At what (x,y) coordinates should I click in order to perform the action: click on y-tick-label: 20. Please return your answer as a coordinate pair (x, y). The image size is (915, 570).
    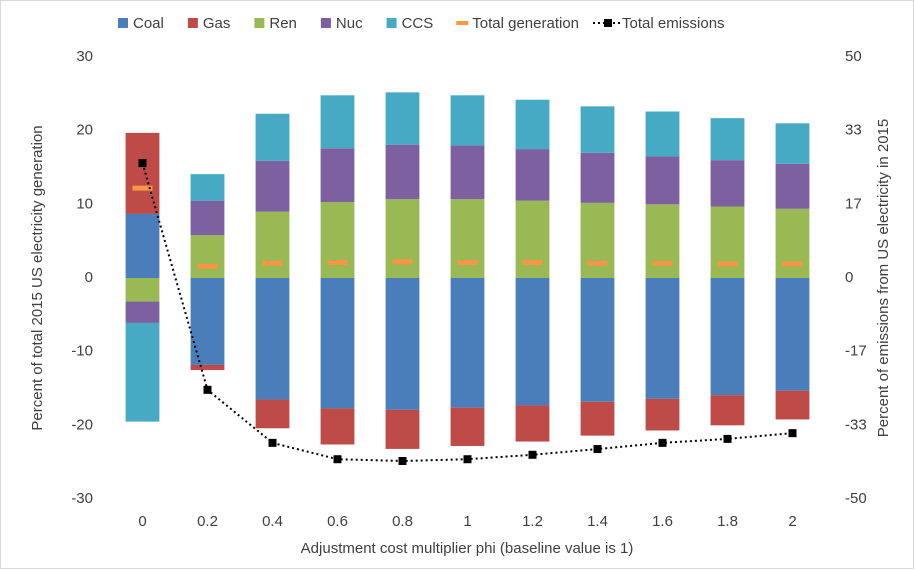
    Looking at the image, I should click on (84, 130).